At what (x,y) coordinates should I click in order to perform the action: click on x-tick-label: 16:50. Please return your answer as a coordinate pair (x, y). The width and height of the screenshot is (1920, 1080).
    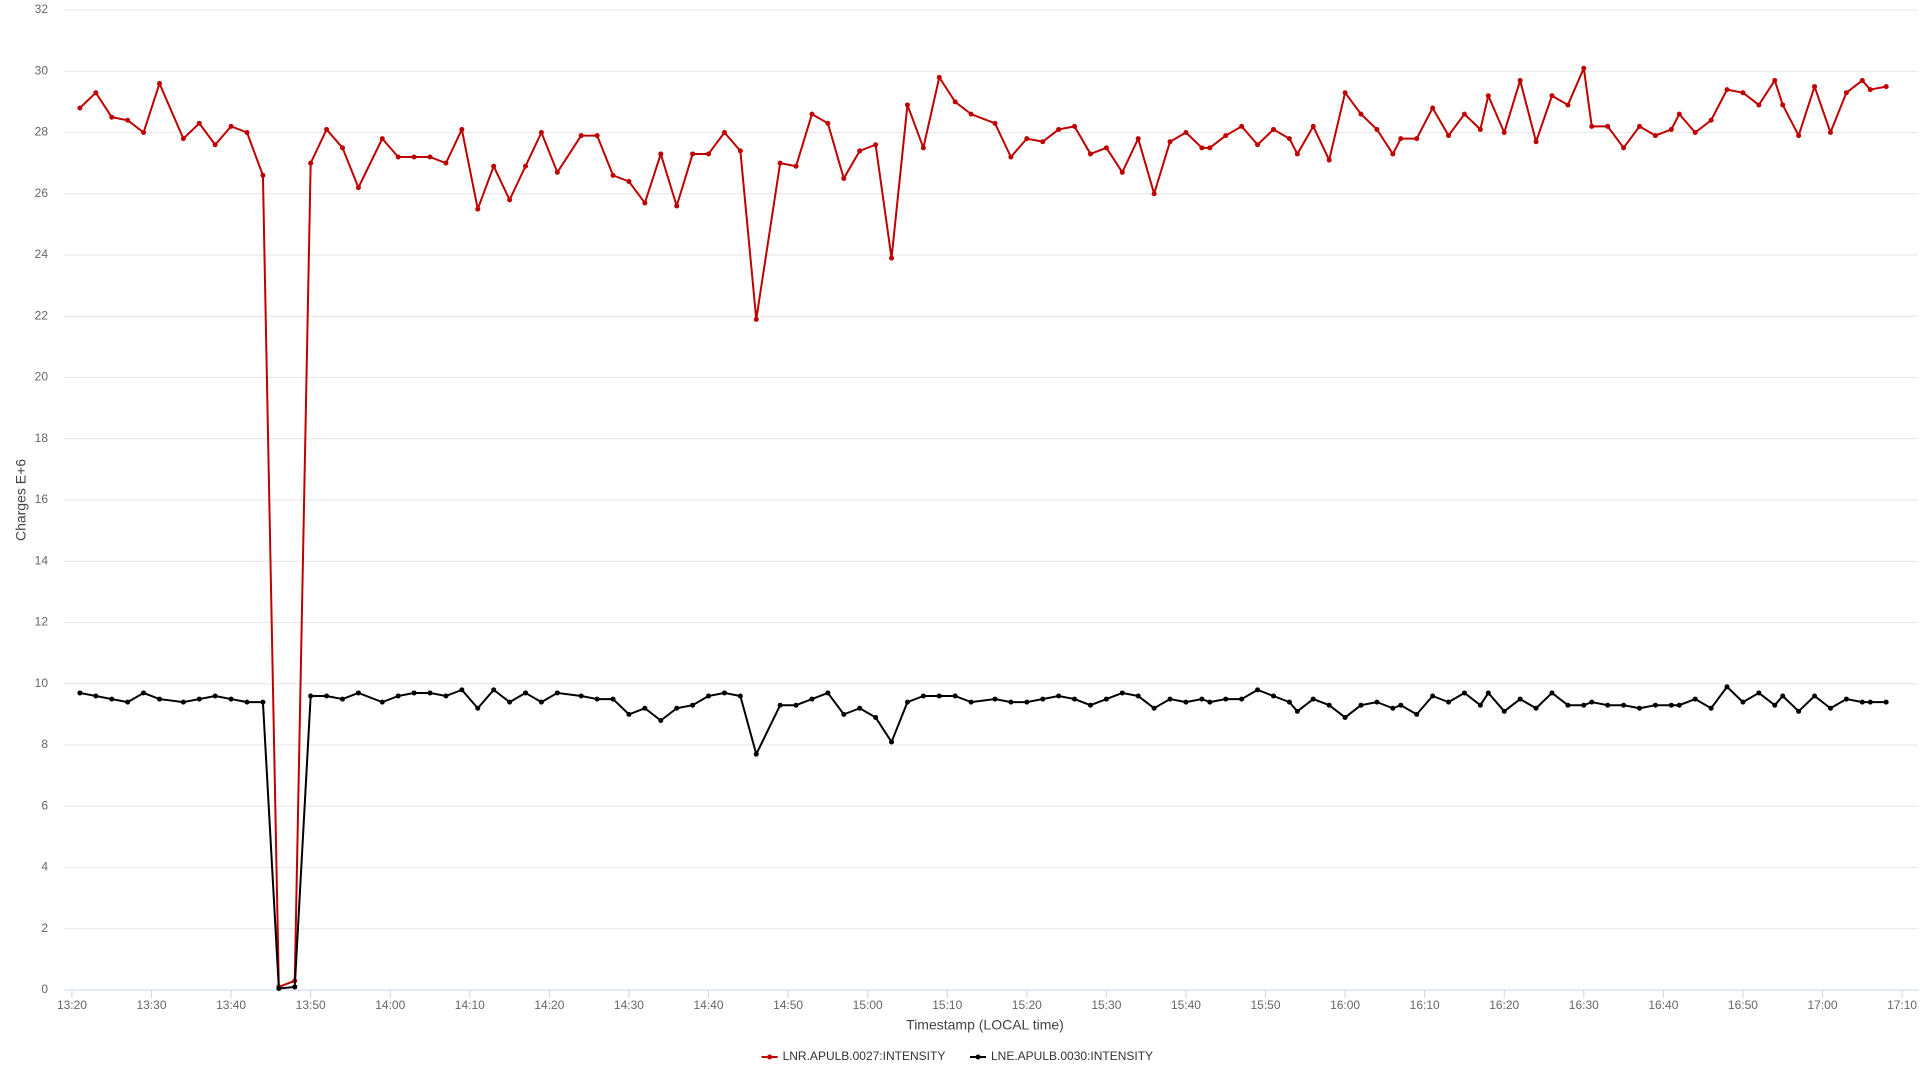
    Looking at the image, I should click on (1743, 1005).